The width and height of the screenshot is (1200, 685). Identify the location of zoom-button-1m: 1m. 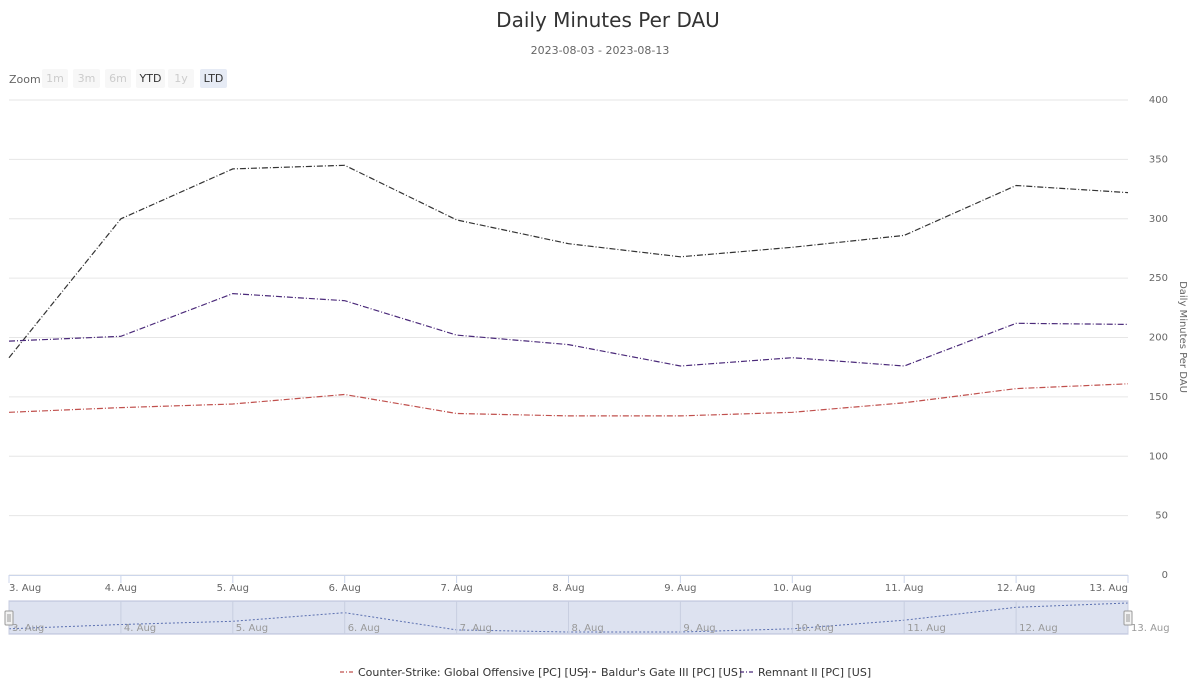
(55, 78).